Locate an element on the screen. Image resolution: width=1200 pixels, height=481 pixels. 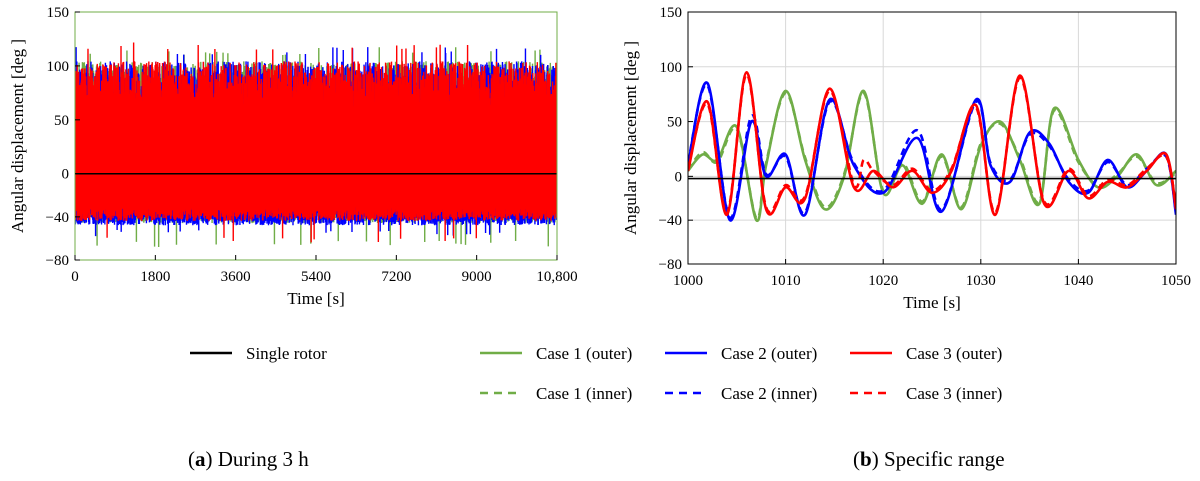
legend-label: Case 2 (inner) is located at coordinates (769, 393).